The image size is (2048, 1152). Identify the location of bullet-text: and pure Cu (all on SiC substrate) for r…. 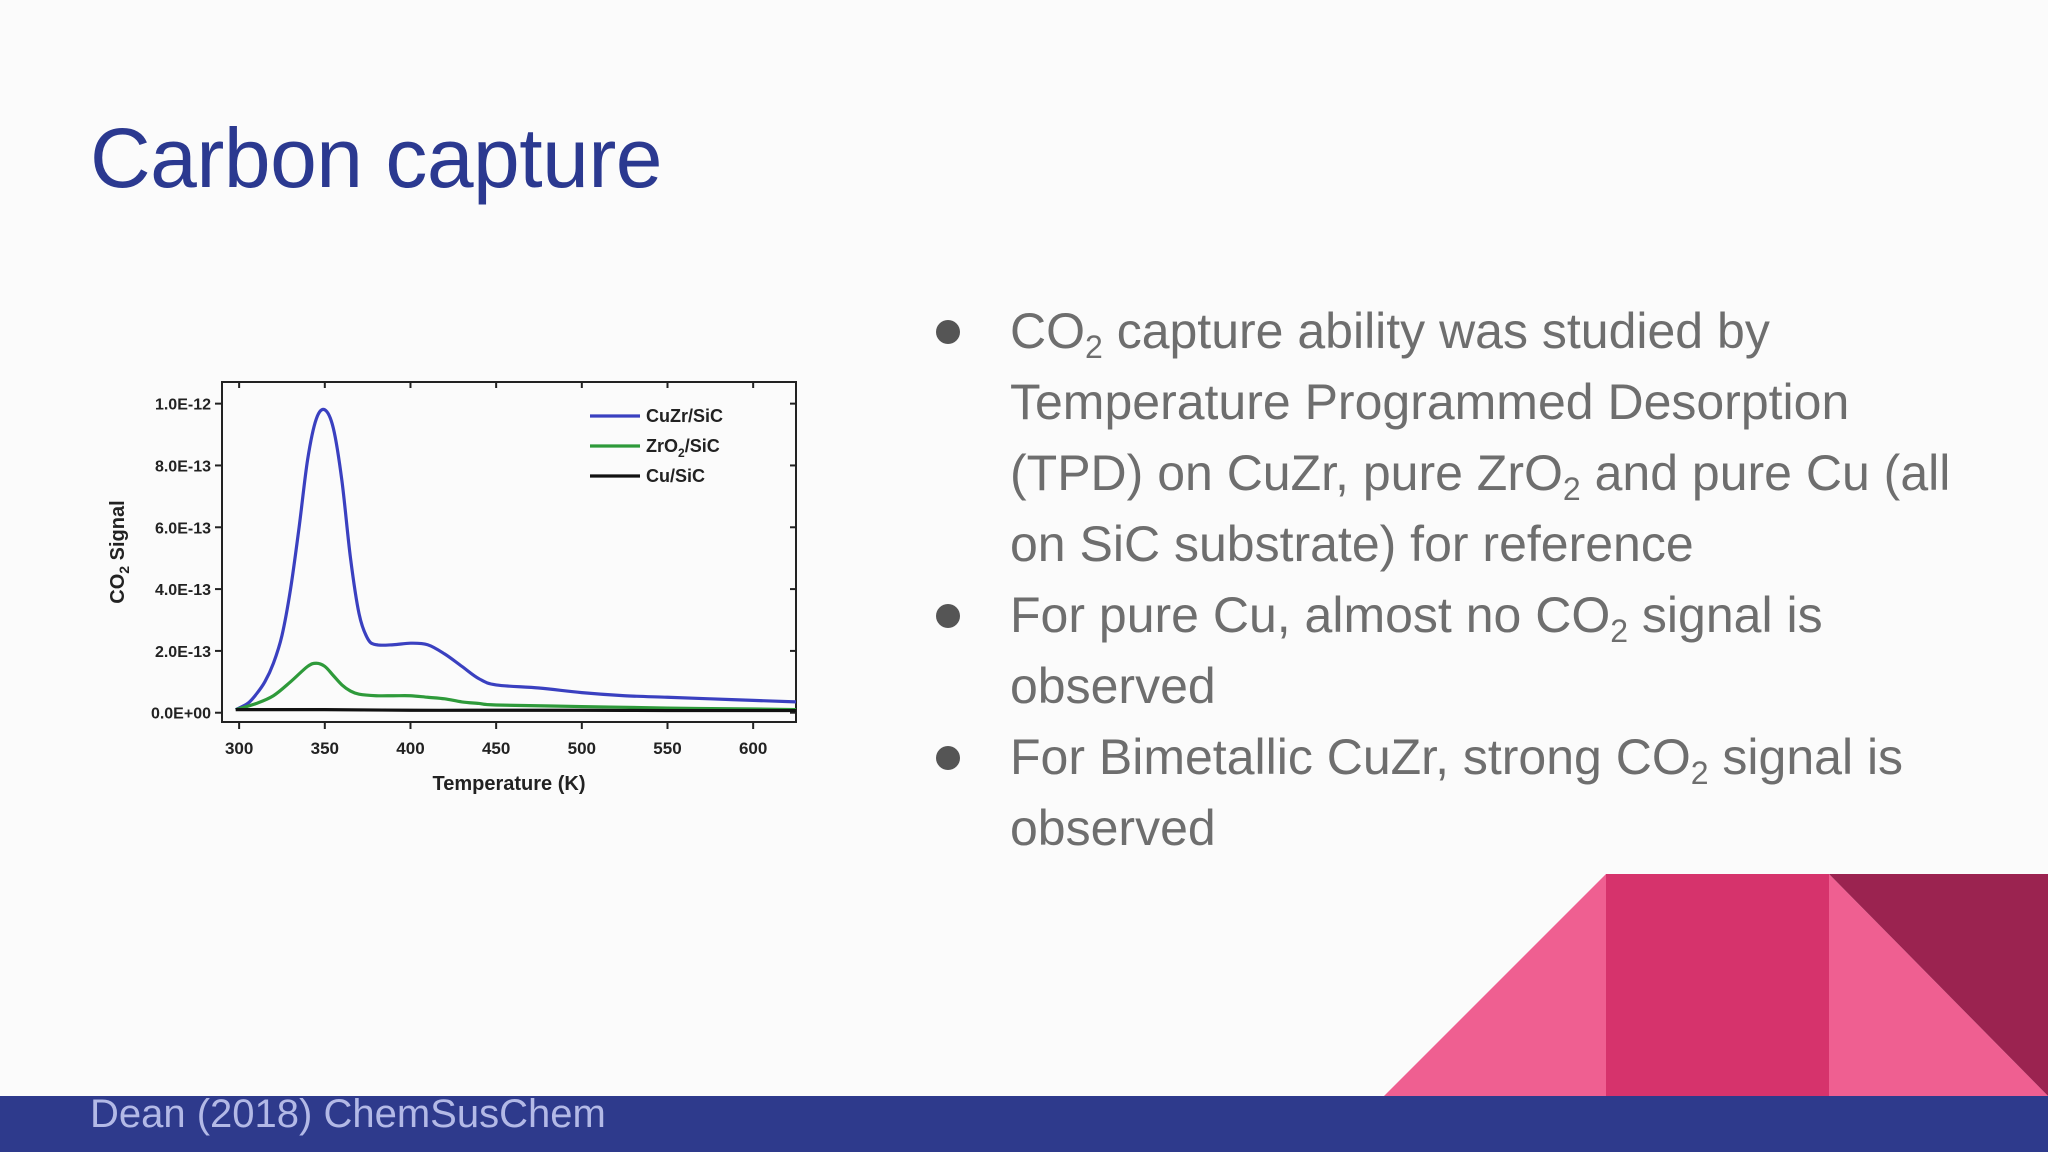
(1480, 508).